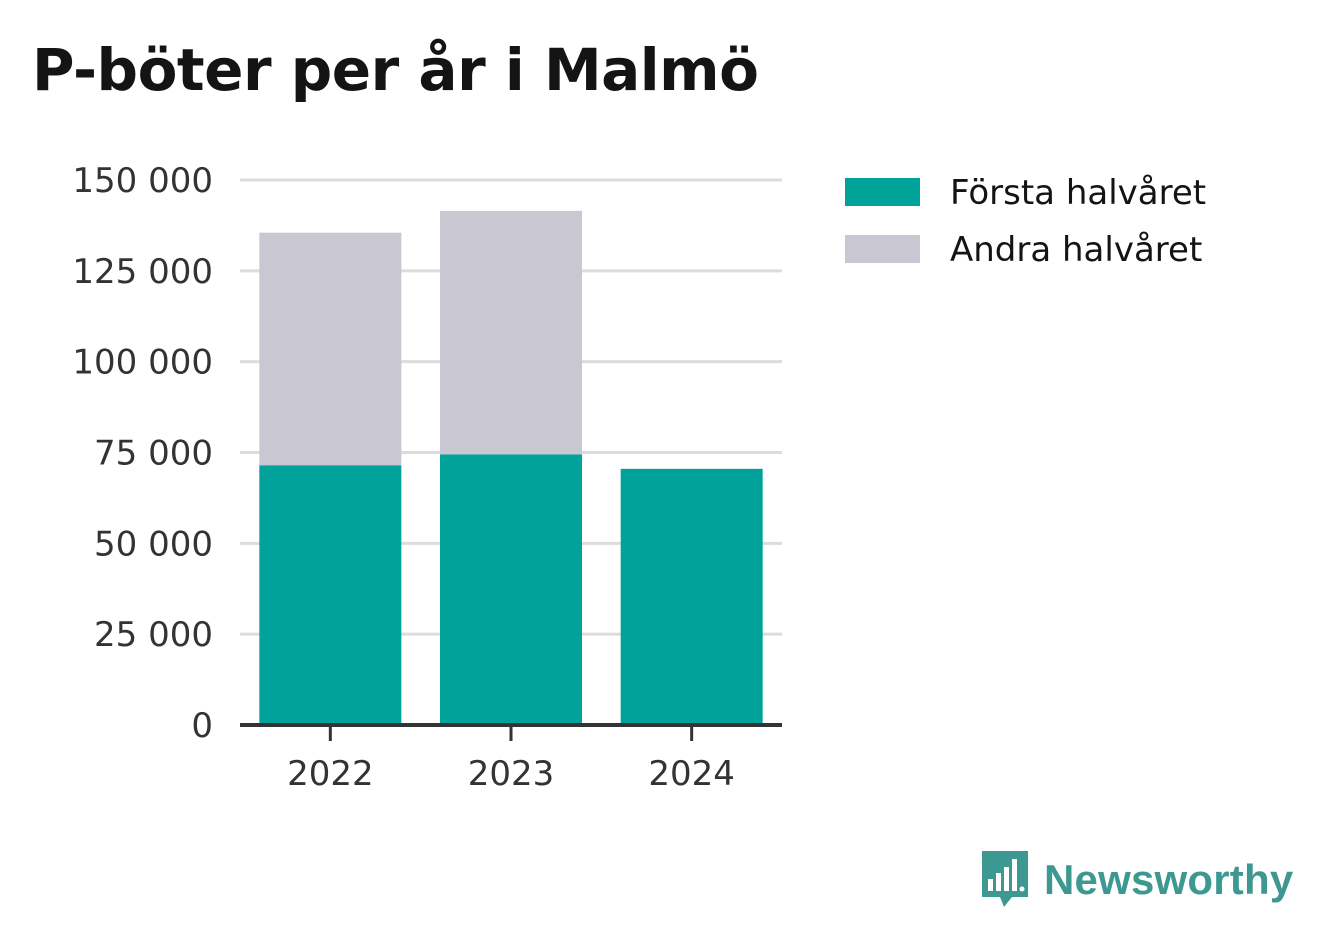  I want to click on legend-label: Första halvåret, so click(1078, 193).